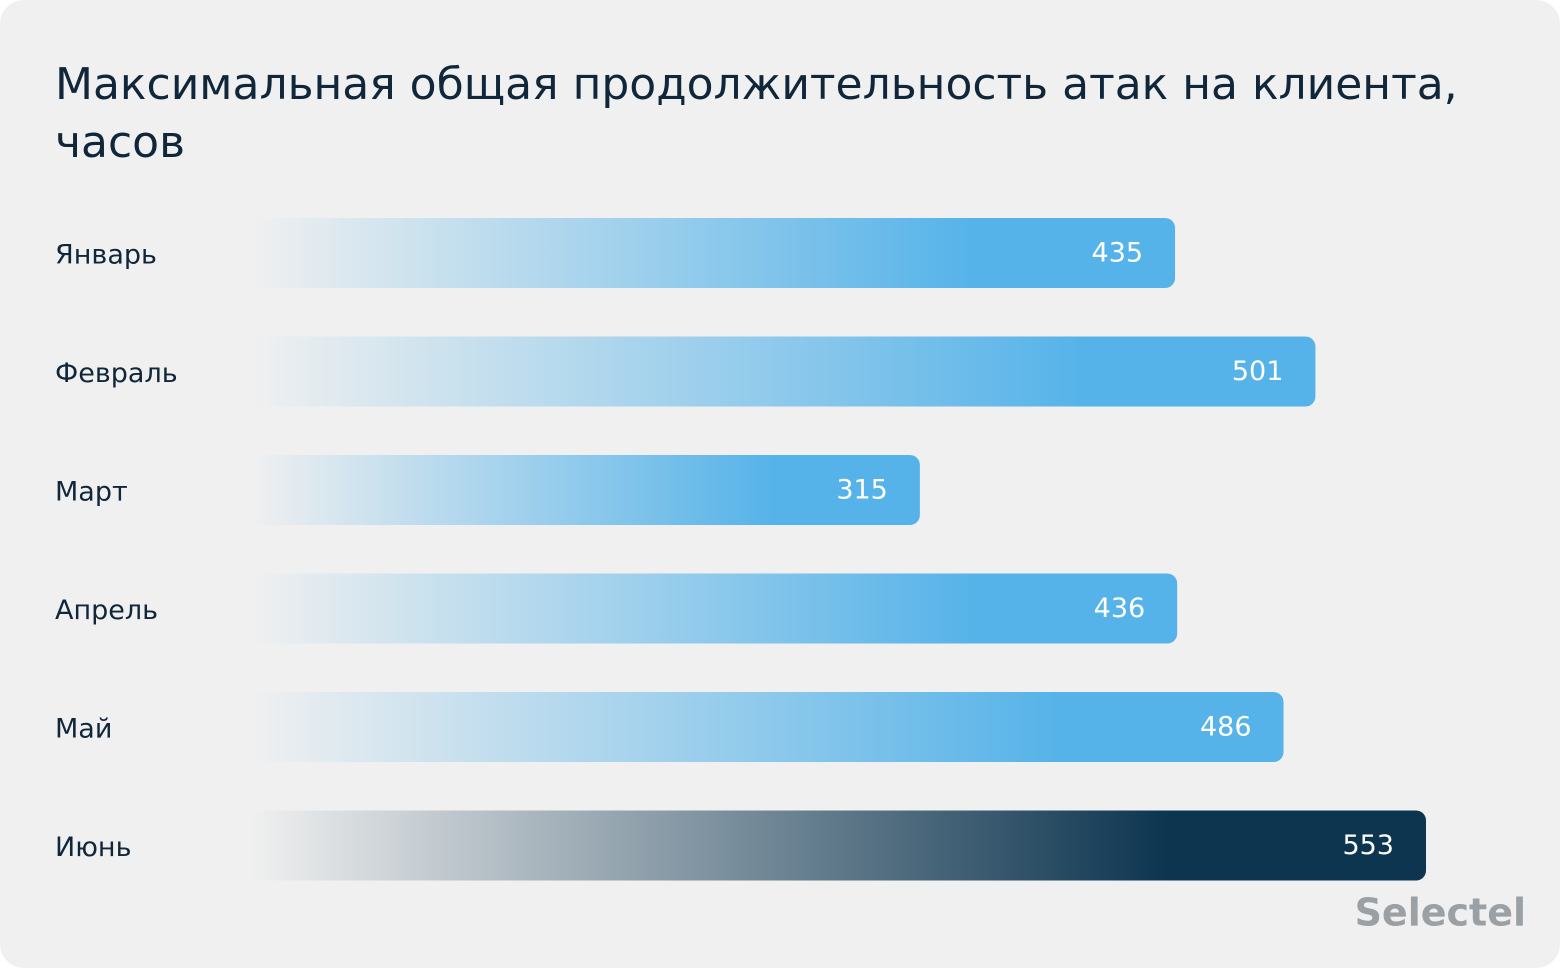  Describe the element at coordinates (116, 373) in the screenshot. I see `category-label: Февраль` at that location.